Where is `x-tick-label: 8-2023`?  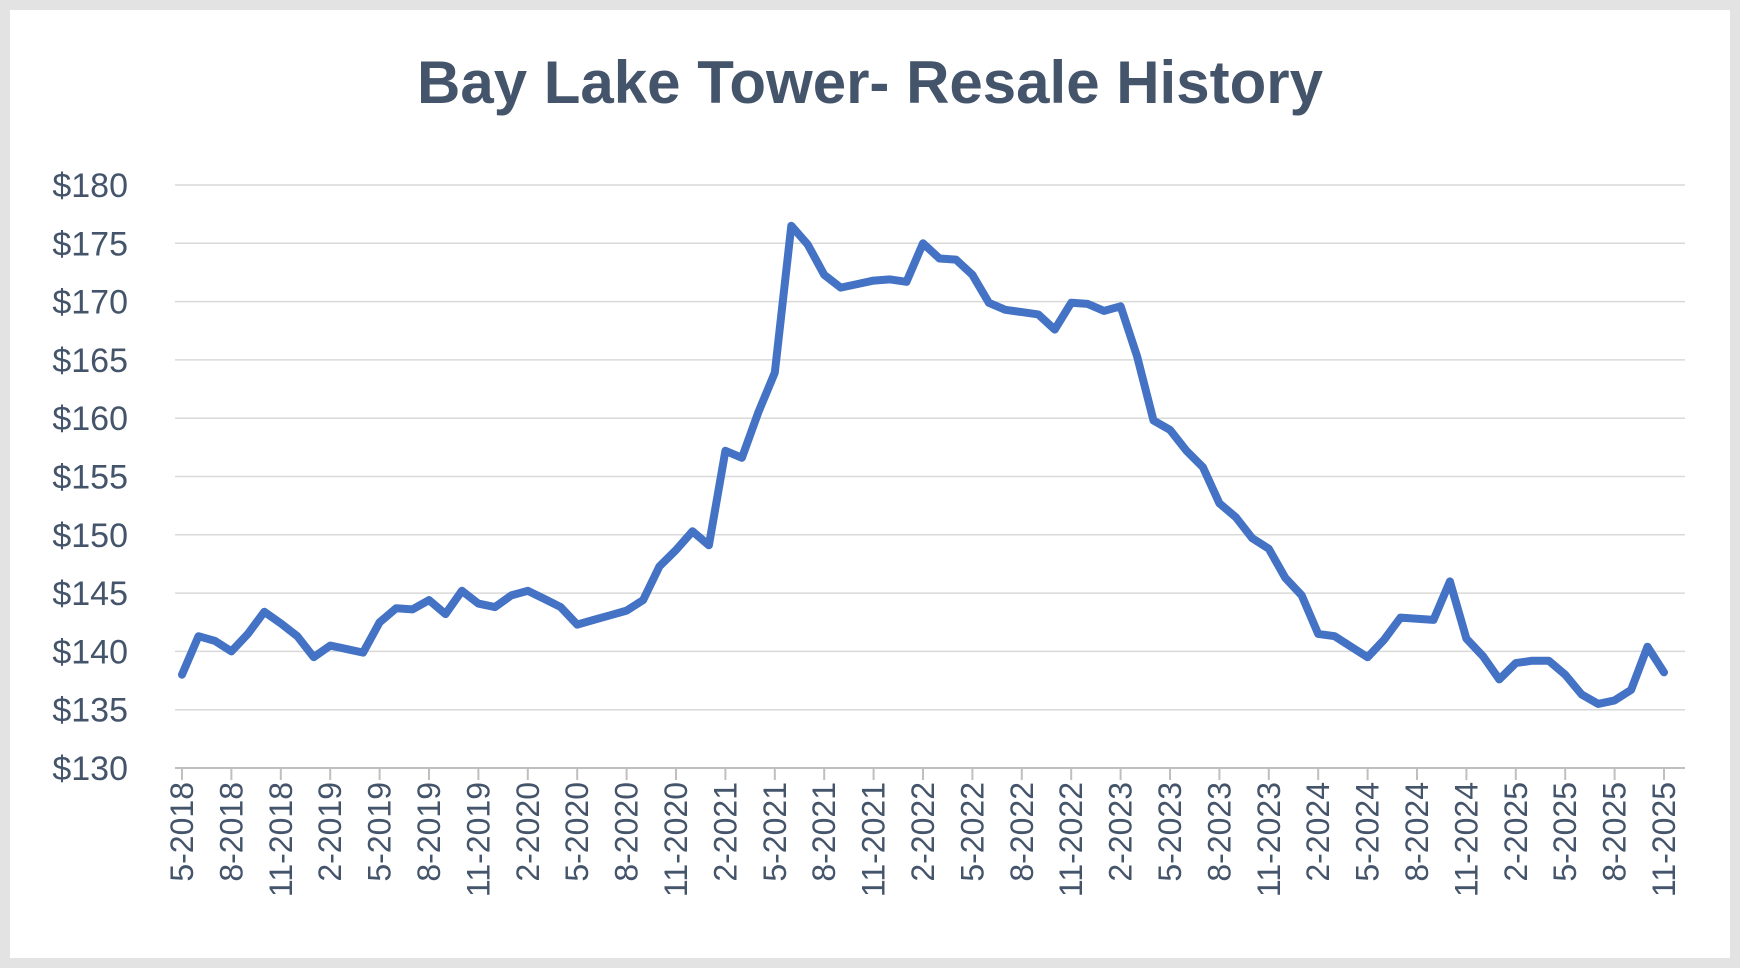
x-tick-label: 8-2023 is located at coordinates (1219, 832).